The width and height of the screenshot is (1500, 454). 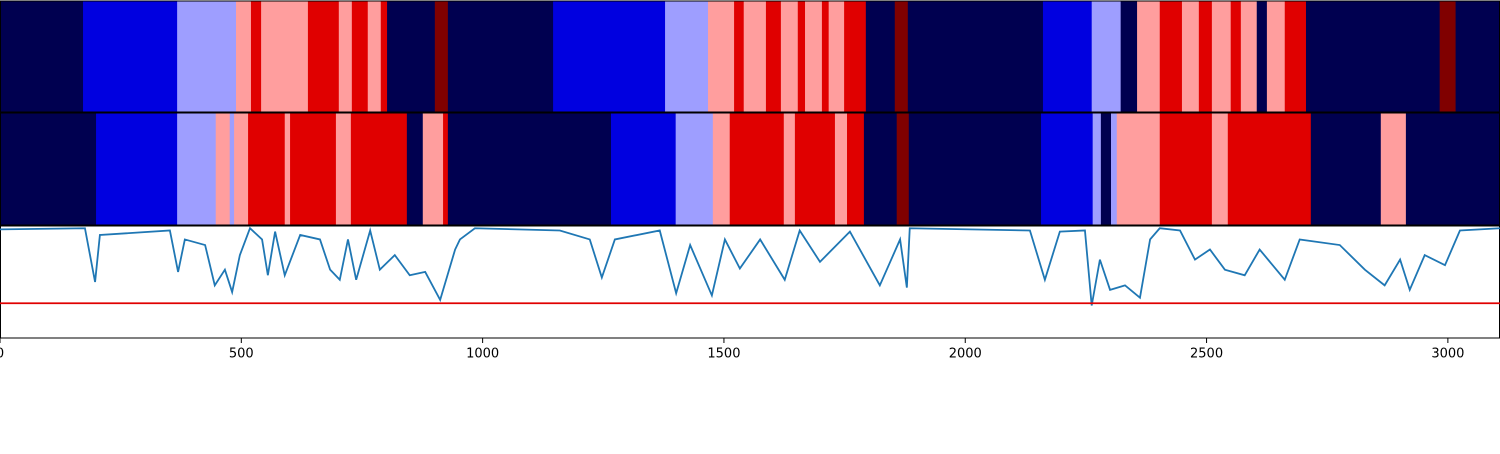 I want to click on x-tick-label: 1500, so click(x=723, y=354).